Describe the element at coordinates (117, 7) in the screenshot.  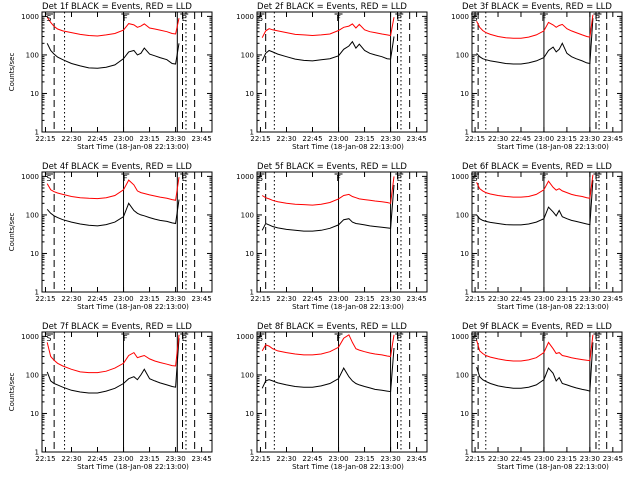
I see `chart-title: Det 1f BLACK = Events, RED = LLD` at that location.